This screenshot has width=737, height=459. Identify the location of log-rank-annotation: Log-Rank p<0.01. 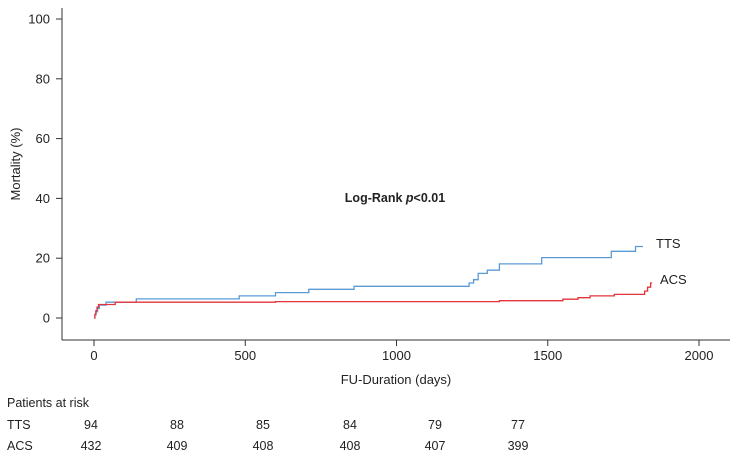
(395, 198).